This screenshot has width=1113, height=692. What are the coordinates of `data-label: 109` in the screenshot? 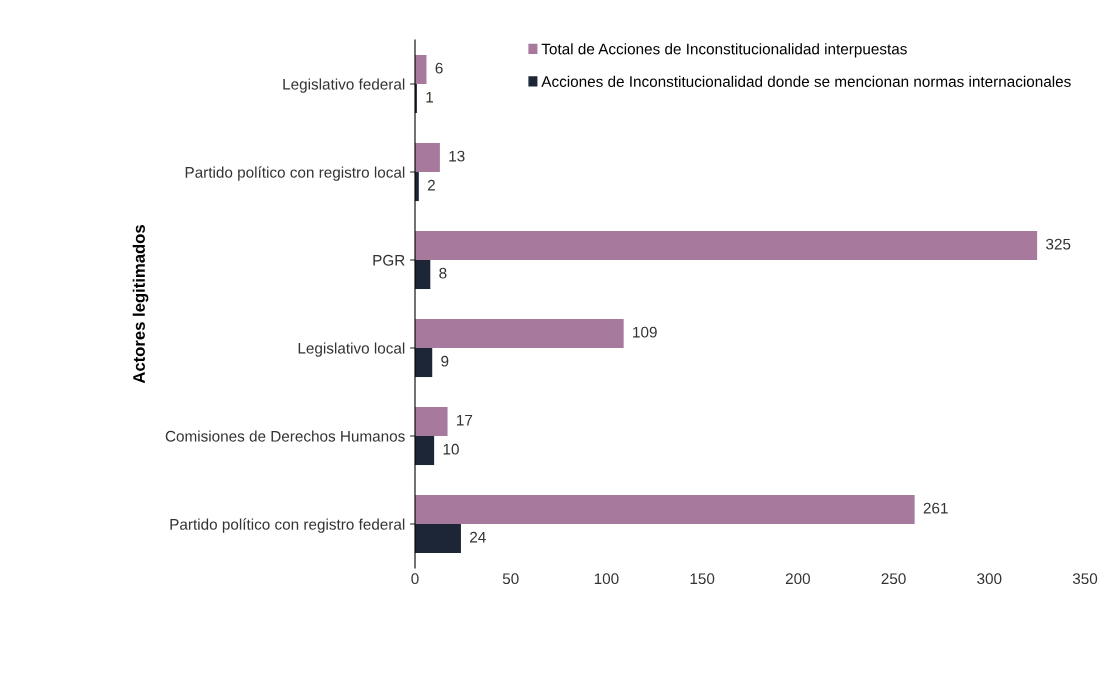 It's located at (645, 332).